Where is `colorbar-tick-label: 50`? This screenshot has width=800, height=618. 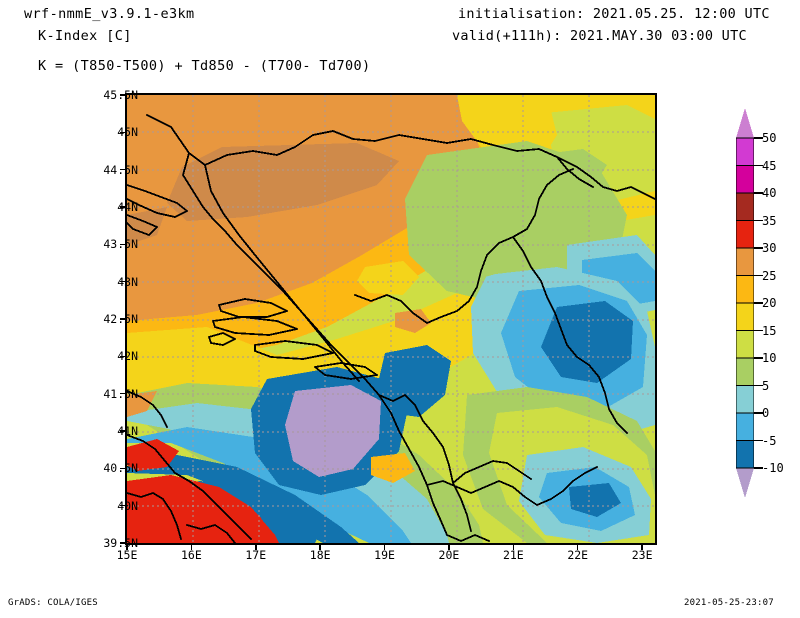 colorbar-tick-label: 50 is located at coordinates (769, 138).